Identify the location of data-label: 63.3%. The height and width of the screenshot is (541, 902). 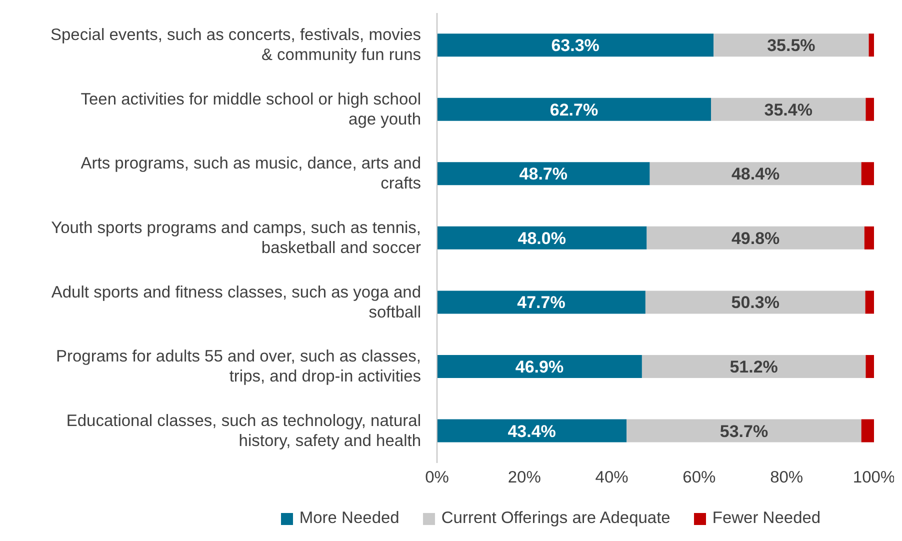
(575, 46).